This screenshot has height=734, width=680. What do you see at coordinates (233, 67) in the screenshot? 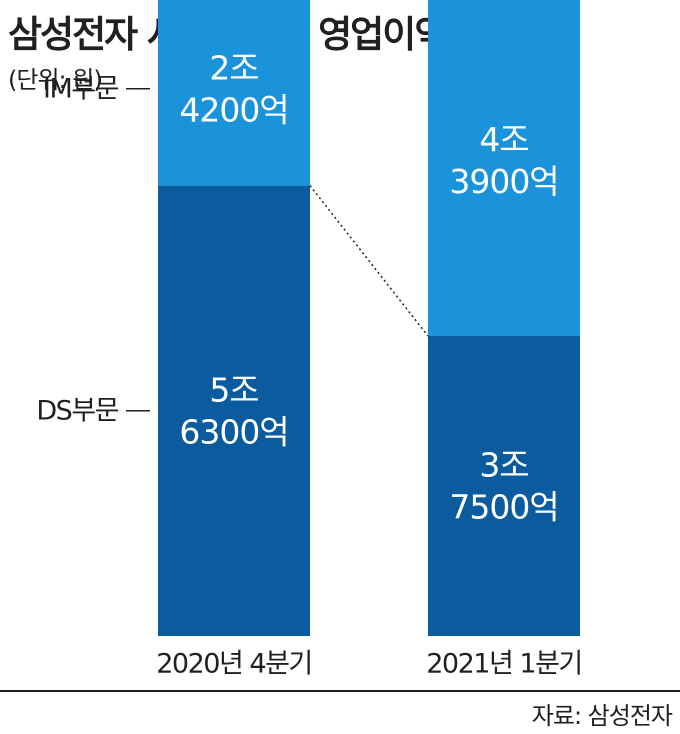
I see `data-label-im-0-0: 2조` at bounding box center [233, 67].